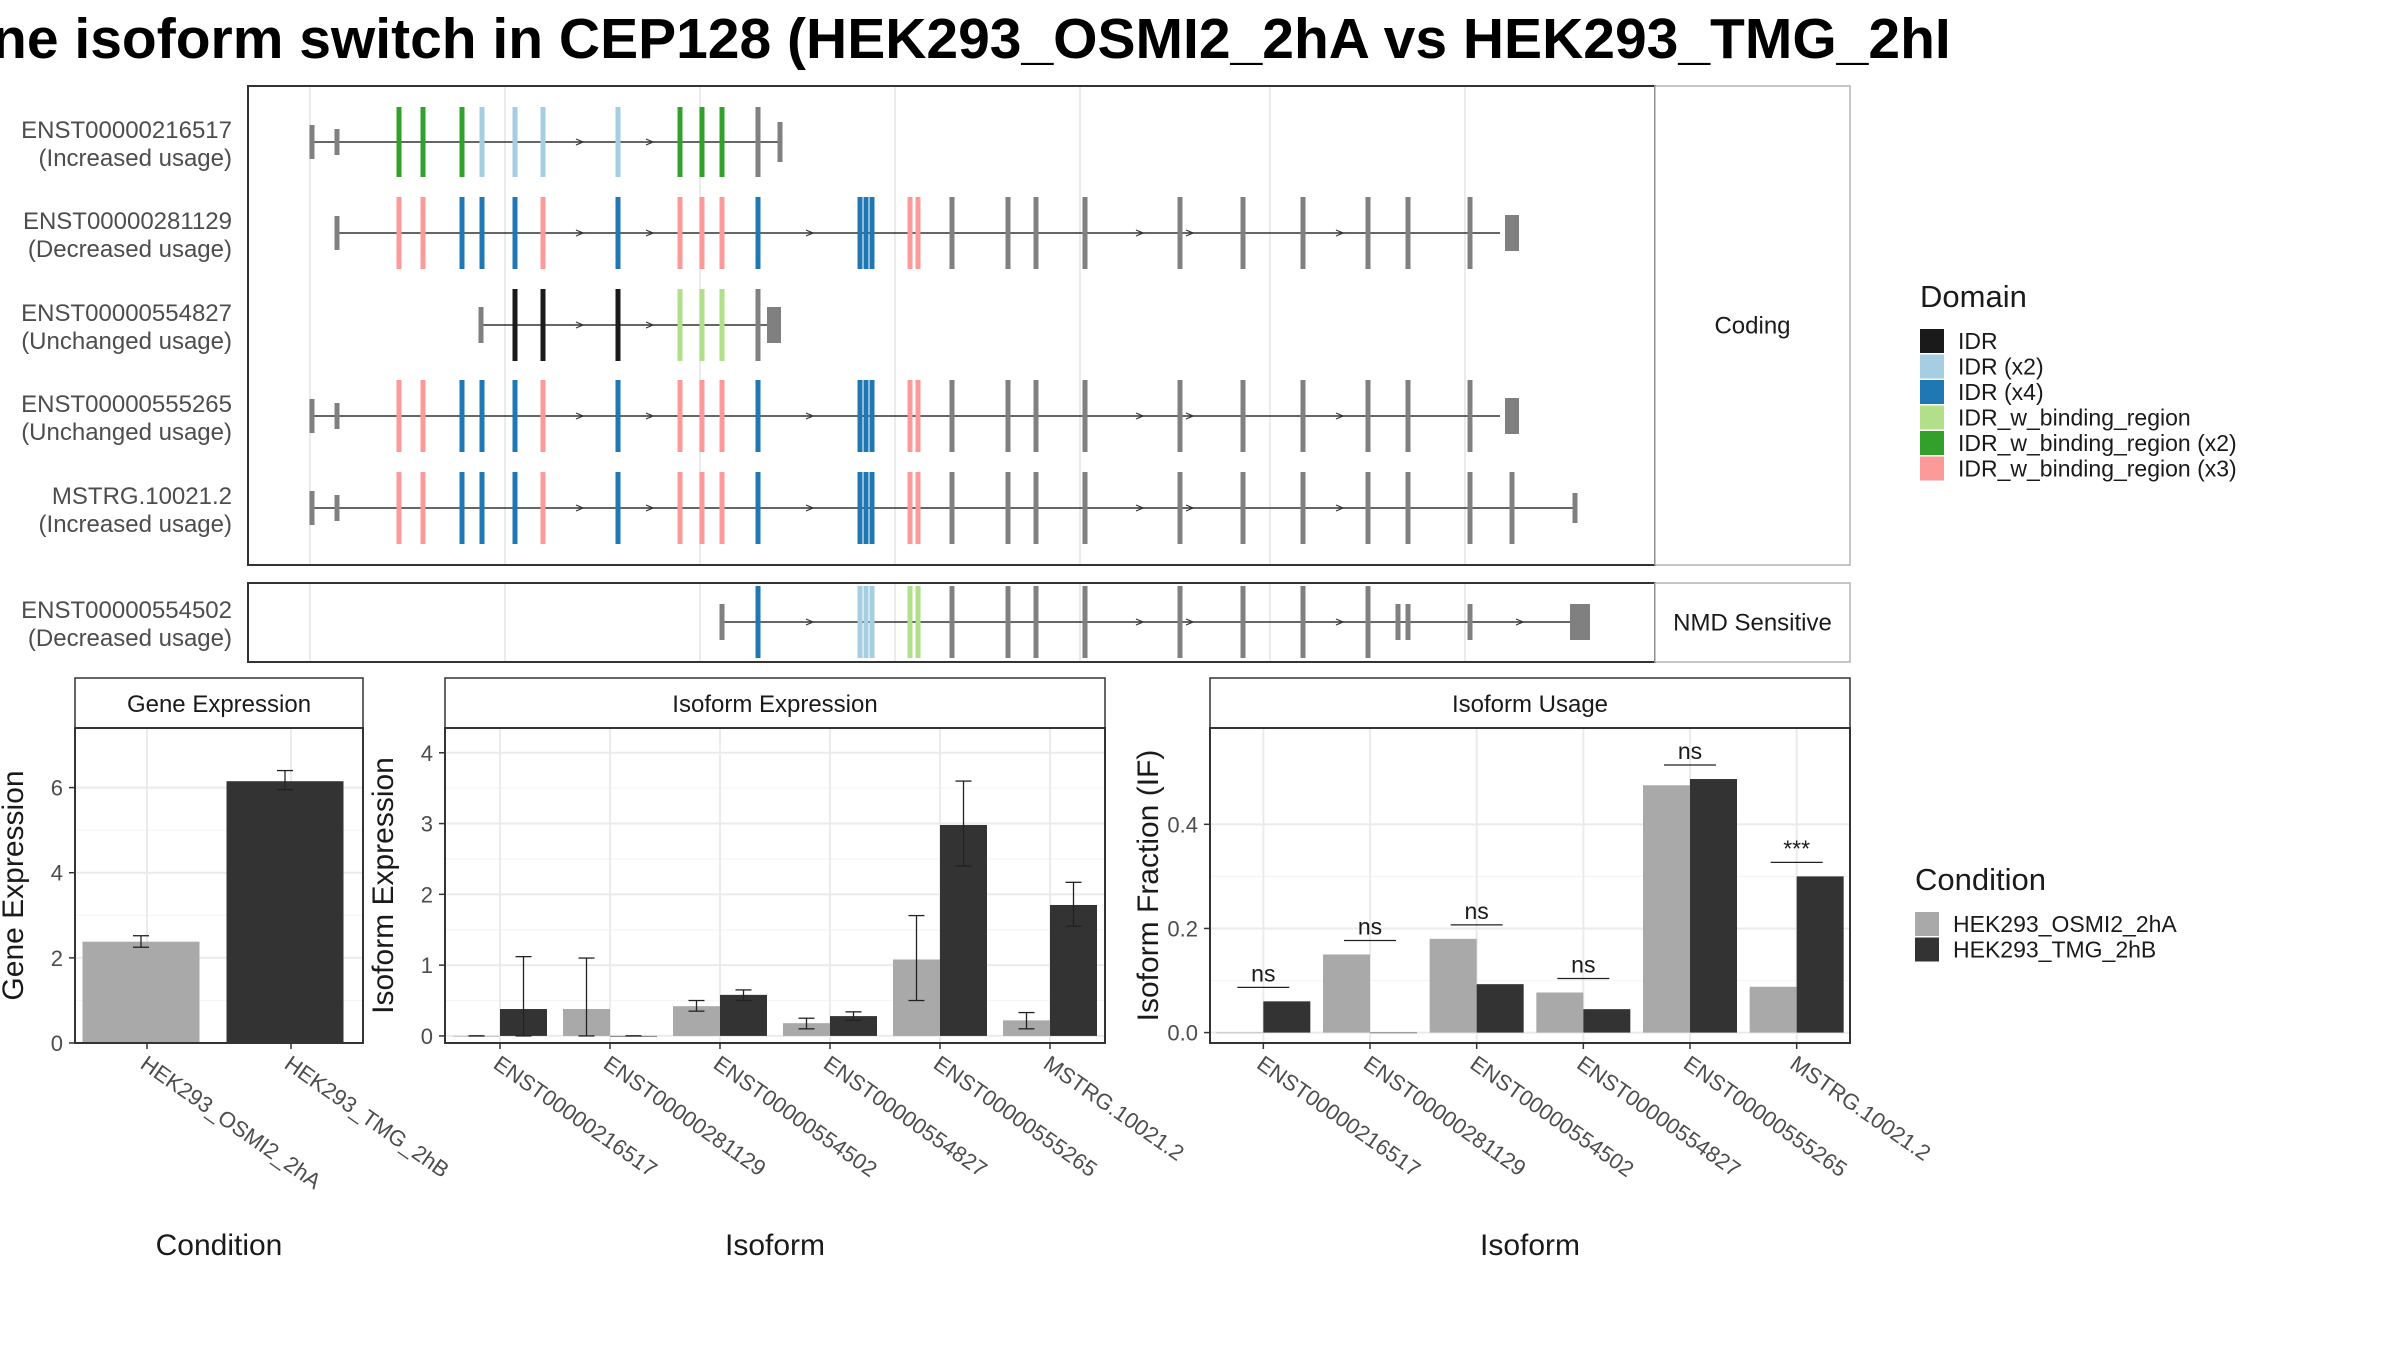 Image resolution: width=2400 pixels, height=1350 pixels. Describe the element at coordinates (2065, 924) in the screenshot. I see `condition-legend-label: HEK293_OSMI2_2hA` at that location.